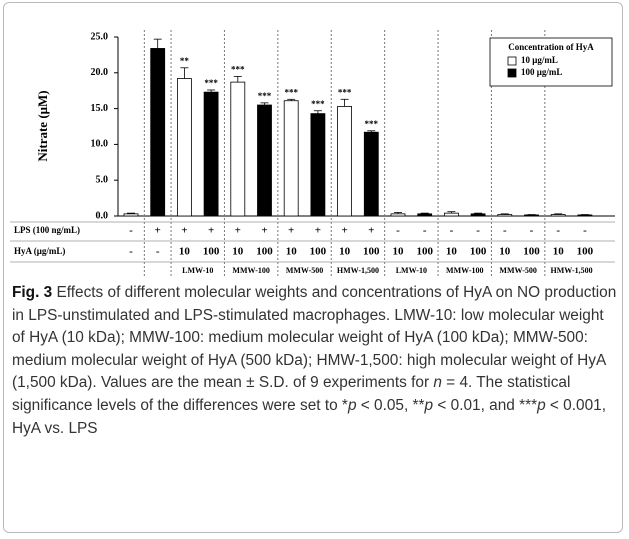 This screenshot has height=539, width=629. I want to click on y-tick-label: 5.0, so click(102, 179).